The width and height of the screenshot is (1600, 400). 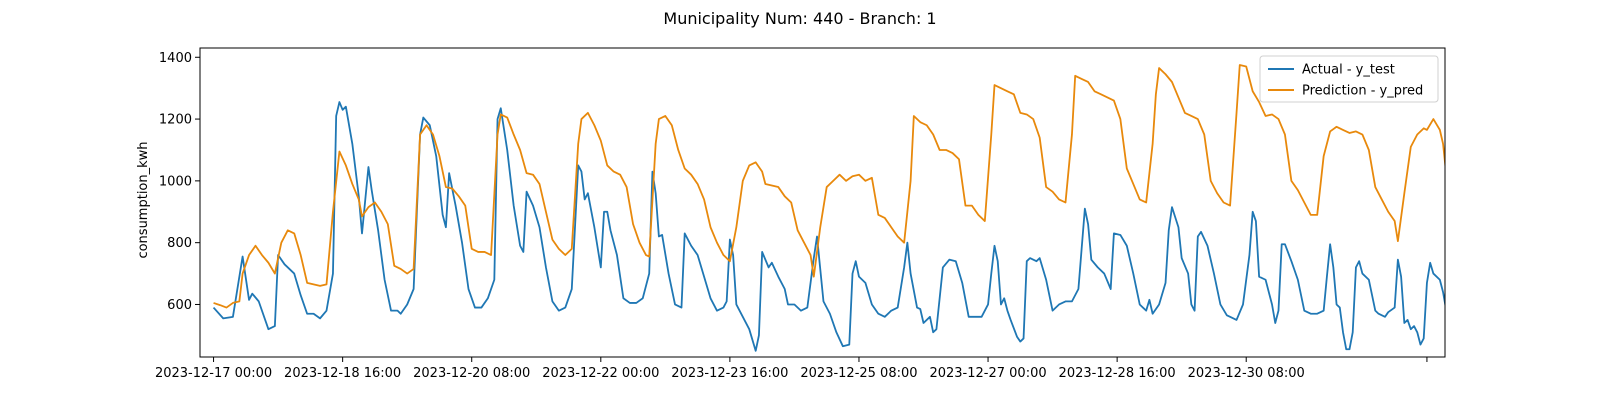 I want to click on x-tick-label: 2023-12-20 08:00, so click(x=471, y=373).